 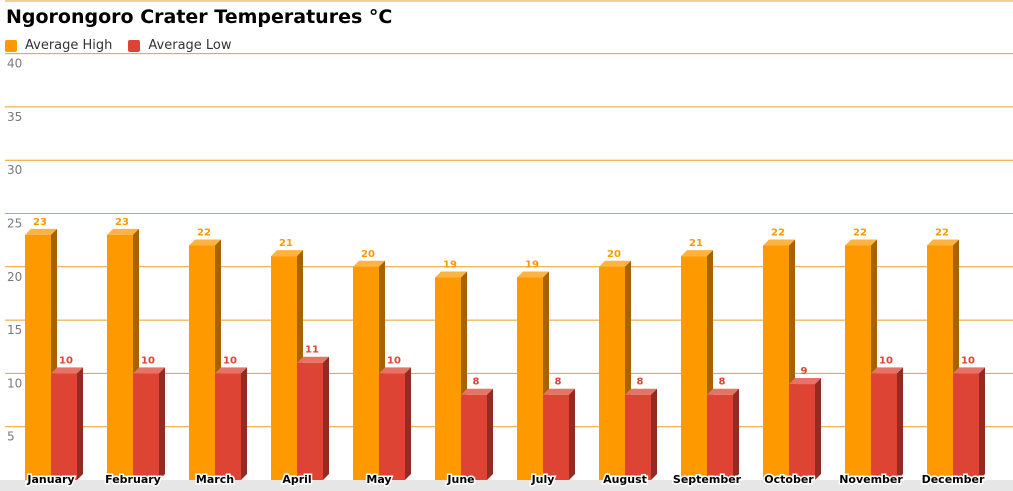 What do you see at coordinates (122, 222) in the screenshot?
I see `data-label-average-high: 23` at bounding box center [122, 222].